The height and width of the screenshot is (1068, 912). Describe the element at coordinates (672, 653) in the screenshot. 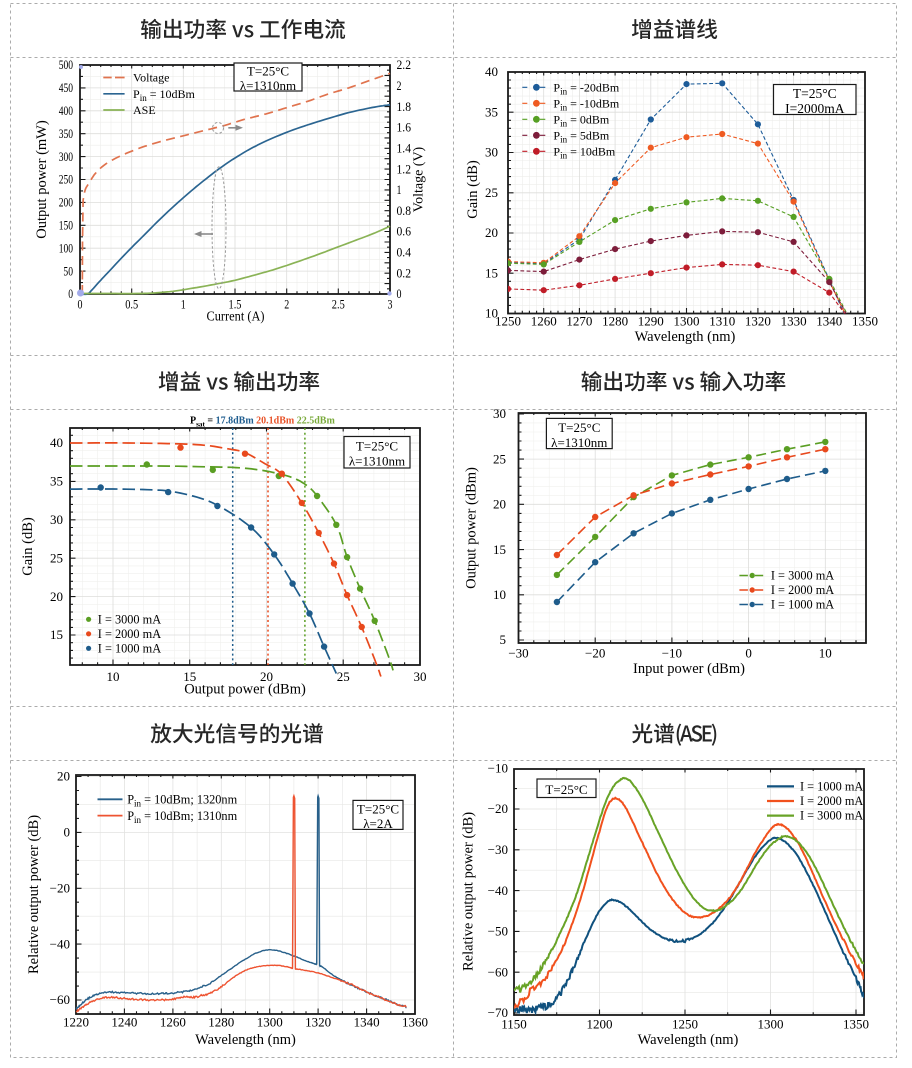

I see `svg-text: −10` at that location.